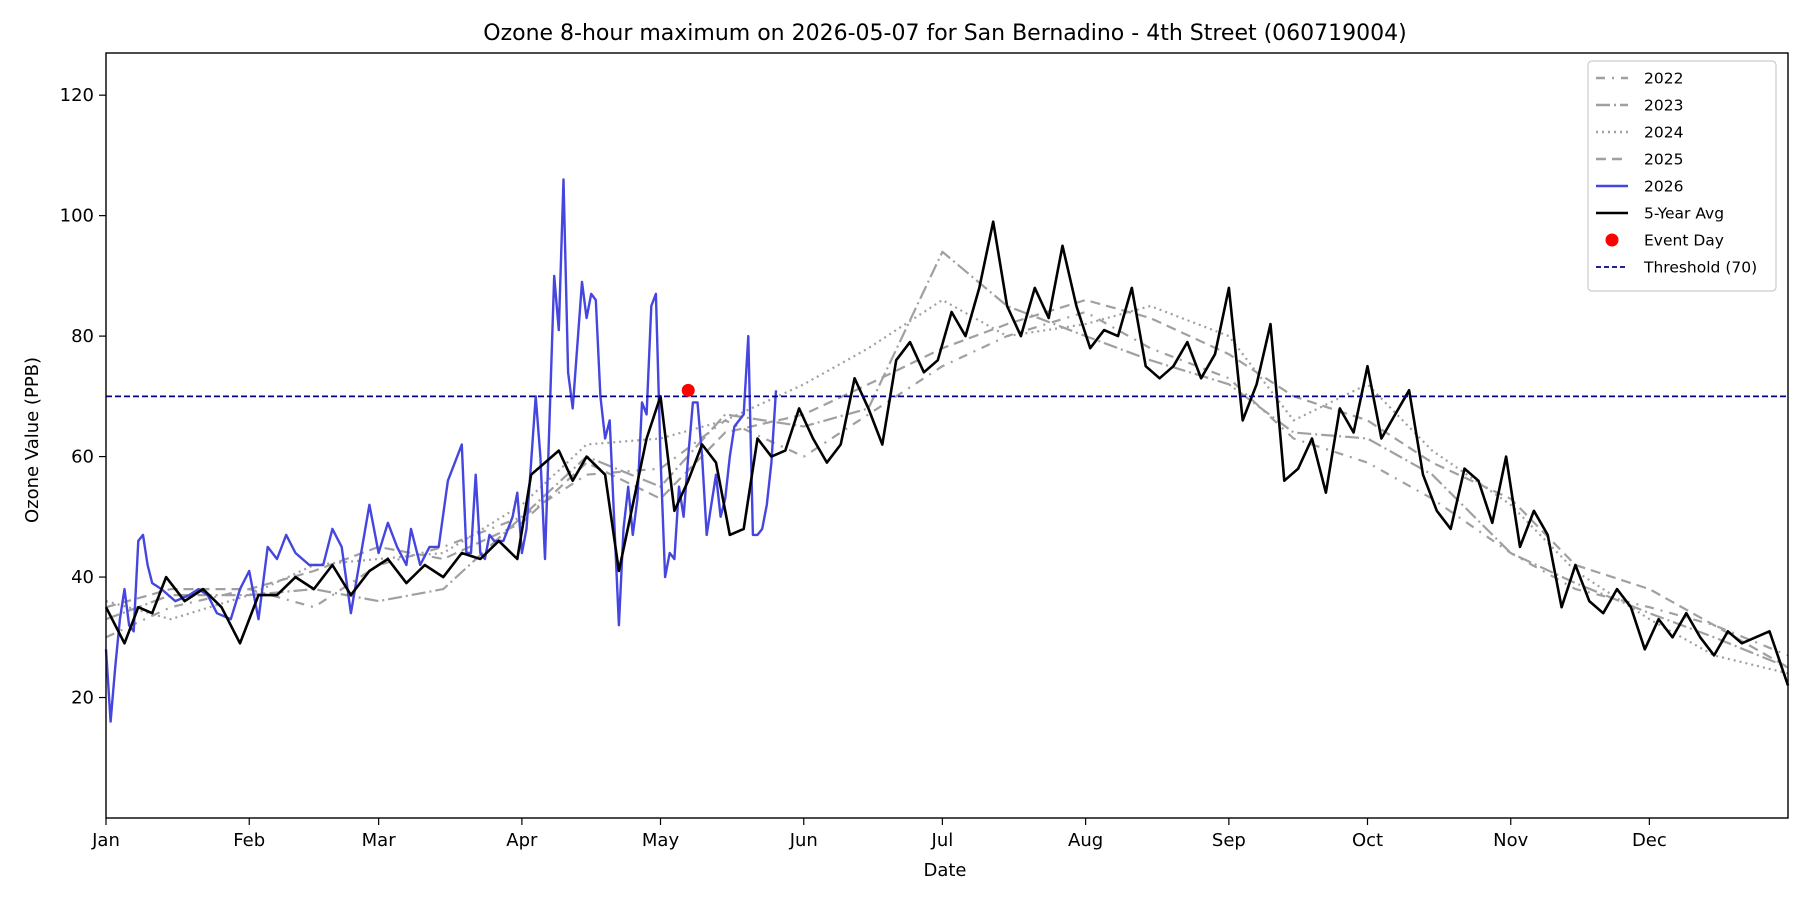 The image size is (1800, 904). What do you see at coordinates (1639, 187) in the screenshot?
I see `legend-item: 2026` at bounding box center [1639, 187].